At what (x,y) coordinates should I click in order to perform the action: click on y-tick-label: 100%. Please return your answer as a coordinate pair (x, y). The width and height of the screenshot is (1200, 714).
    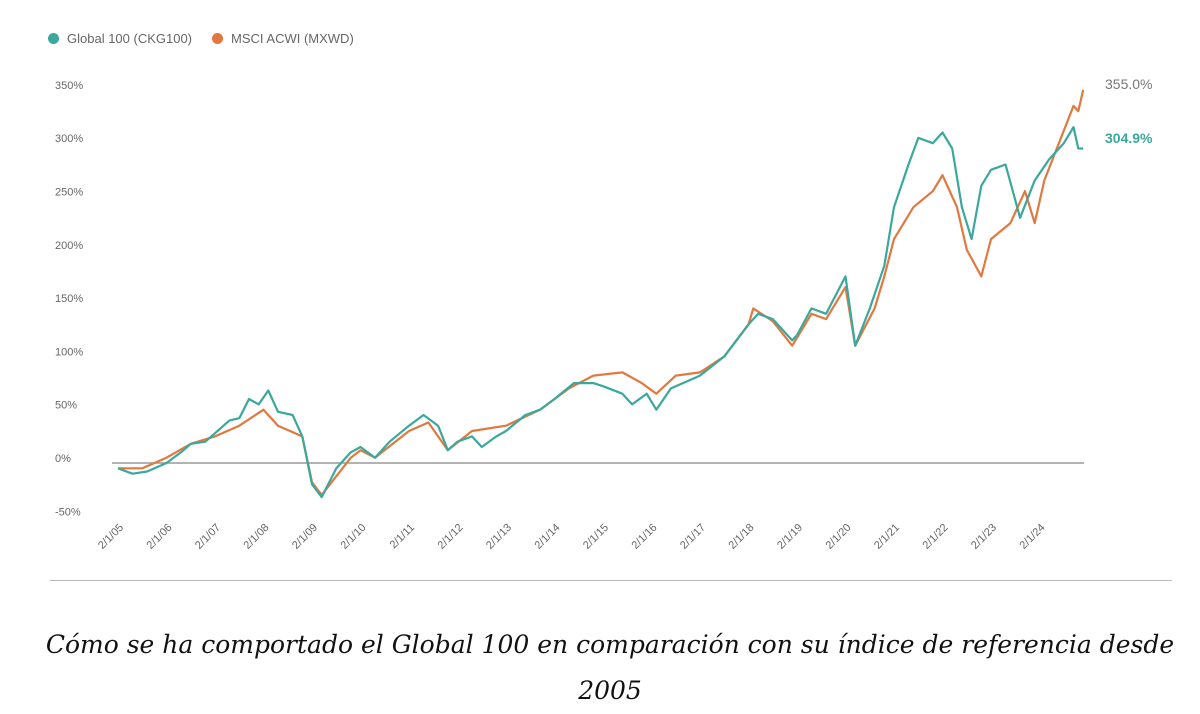
    Looking at the image, I should click on (69, 352).